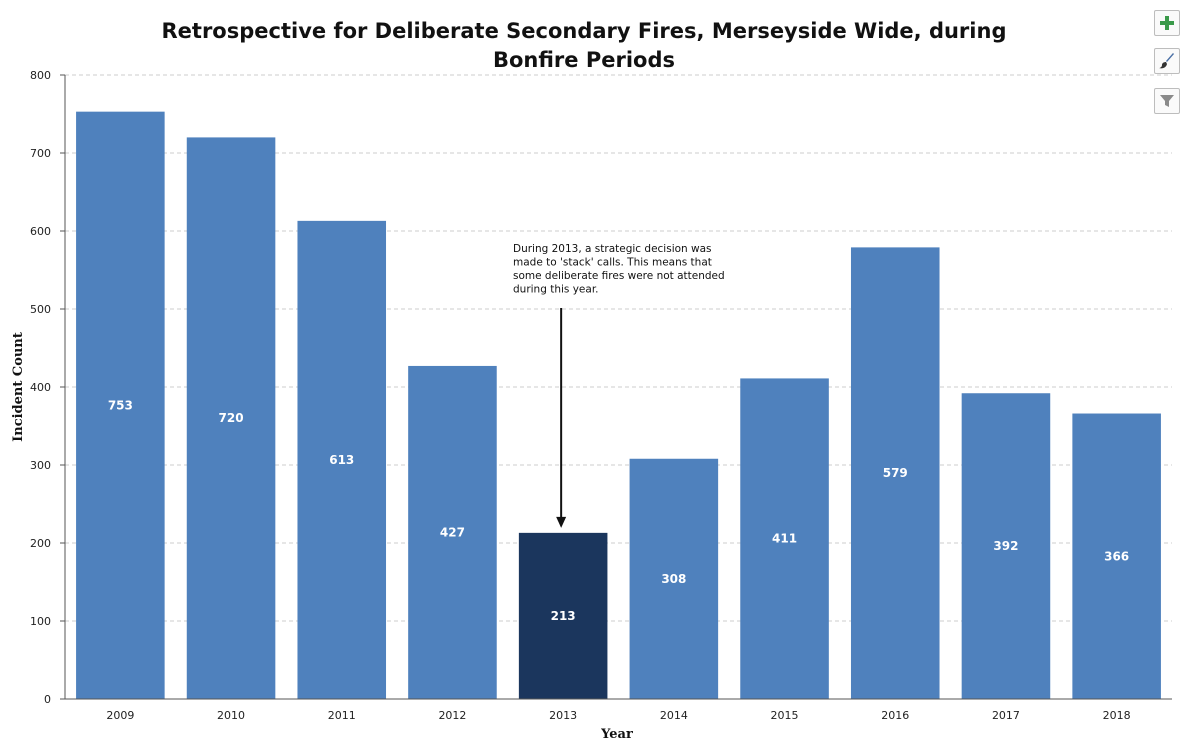  I want to click on y-tick-label: 500, so click(40, 309).